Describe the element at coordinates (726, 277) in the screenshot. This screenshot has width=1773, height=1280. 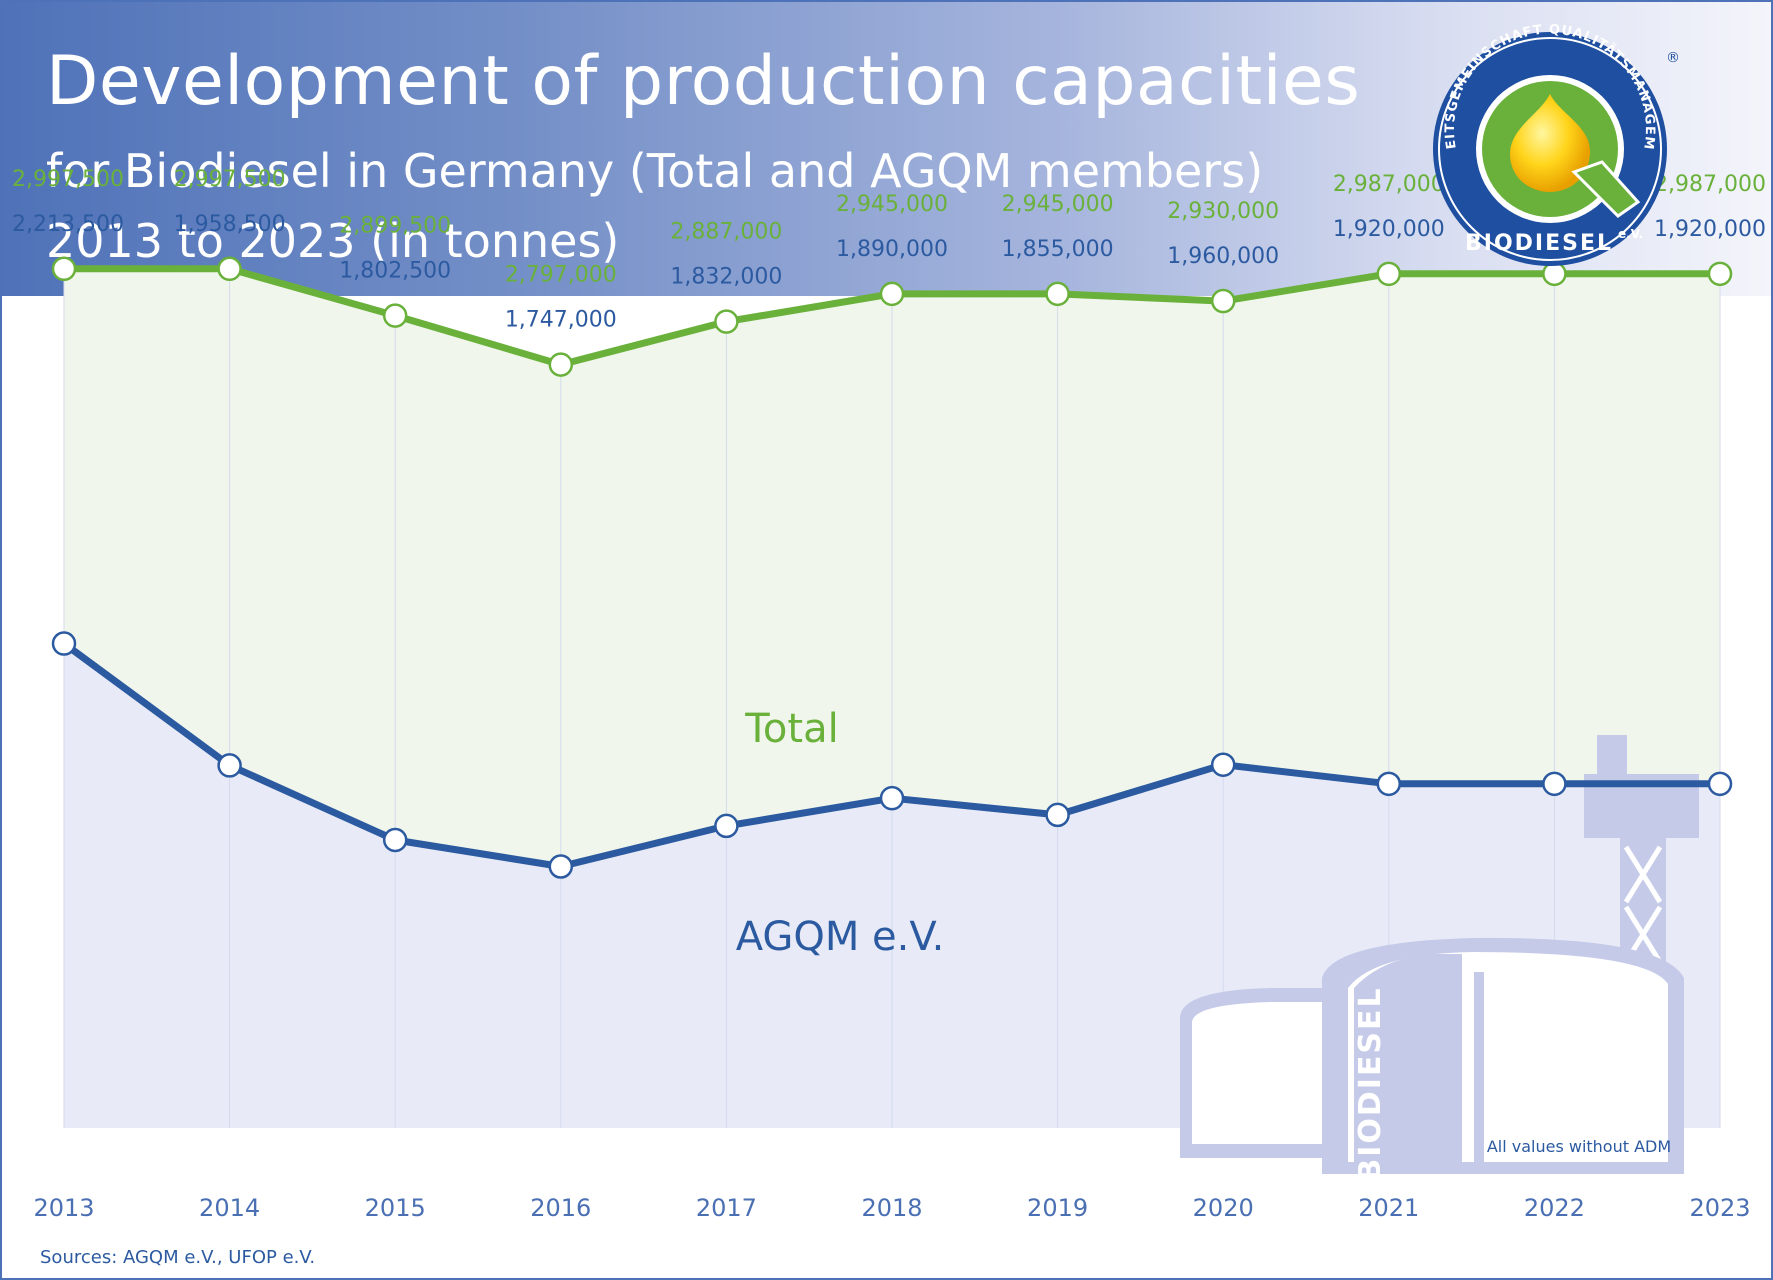
I see `agqm-label-2017: 1,832,000` at that location.